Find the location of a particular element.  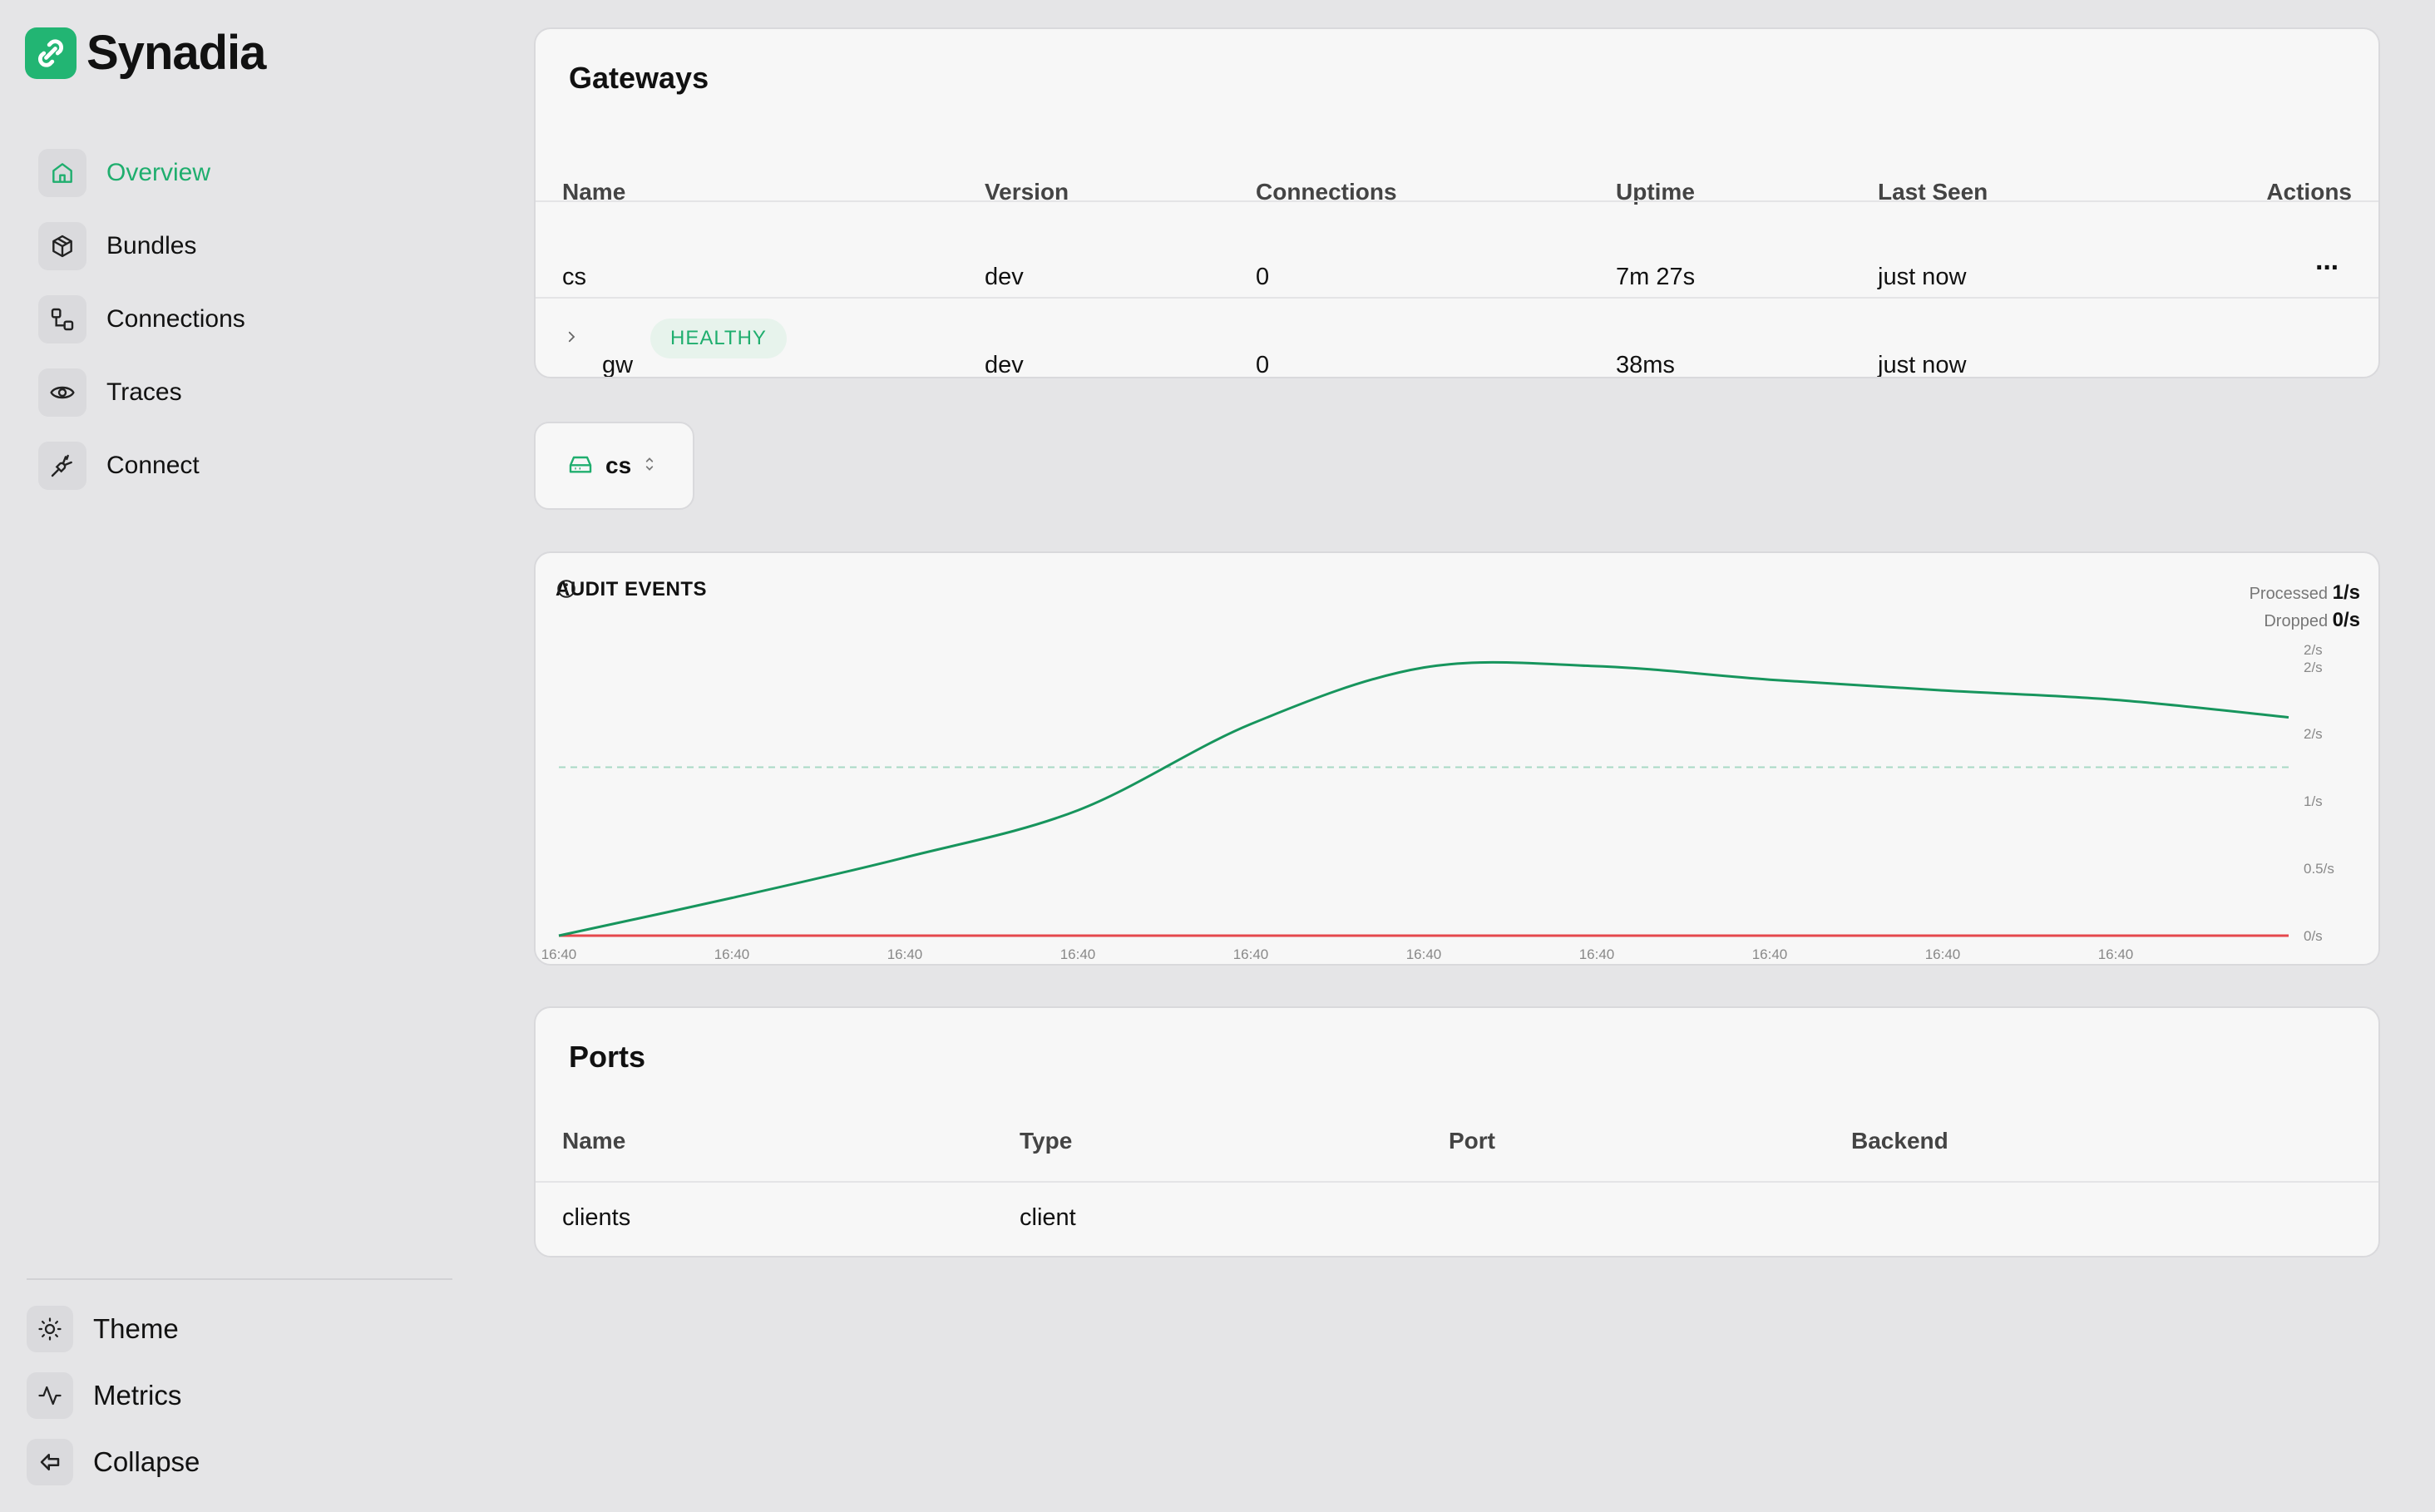

home-icon is located at coordinates (62, 173).